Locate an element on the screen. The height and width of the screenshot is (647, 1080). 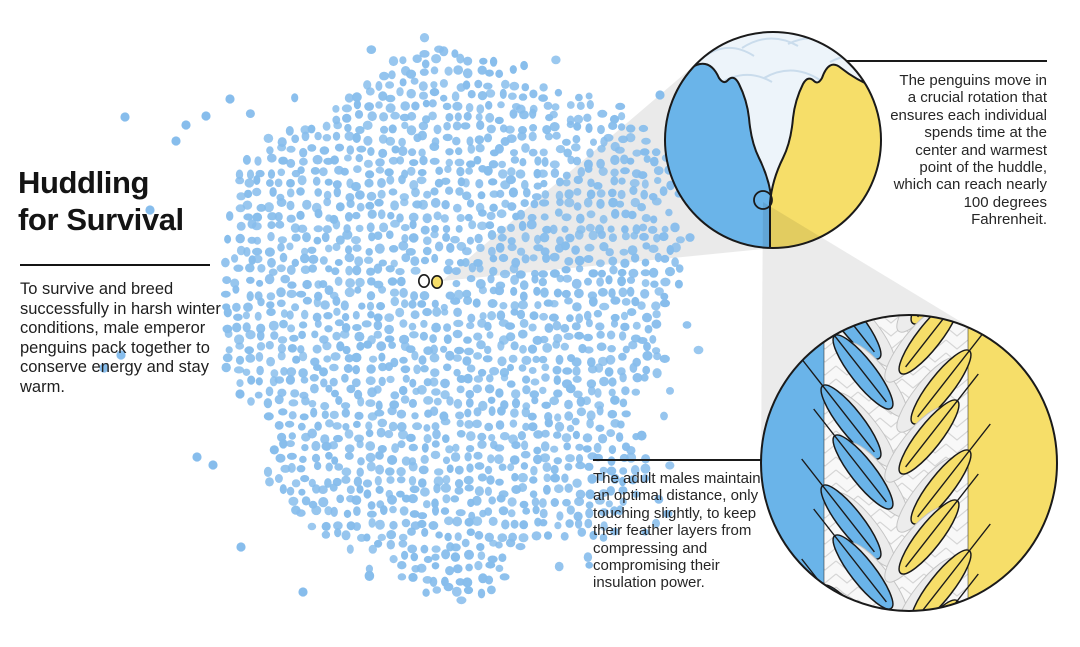
highlighted-penguin-yellow is located at coordinates (436, 281).